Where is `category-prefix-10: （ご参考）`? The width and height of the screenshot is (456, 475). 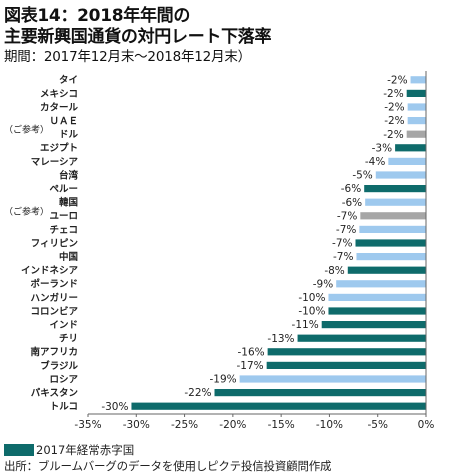 category-prefix-10: （ご参考） is located at coordinates (26, 211).